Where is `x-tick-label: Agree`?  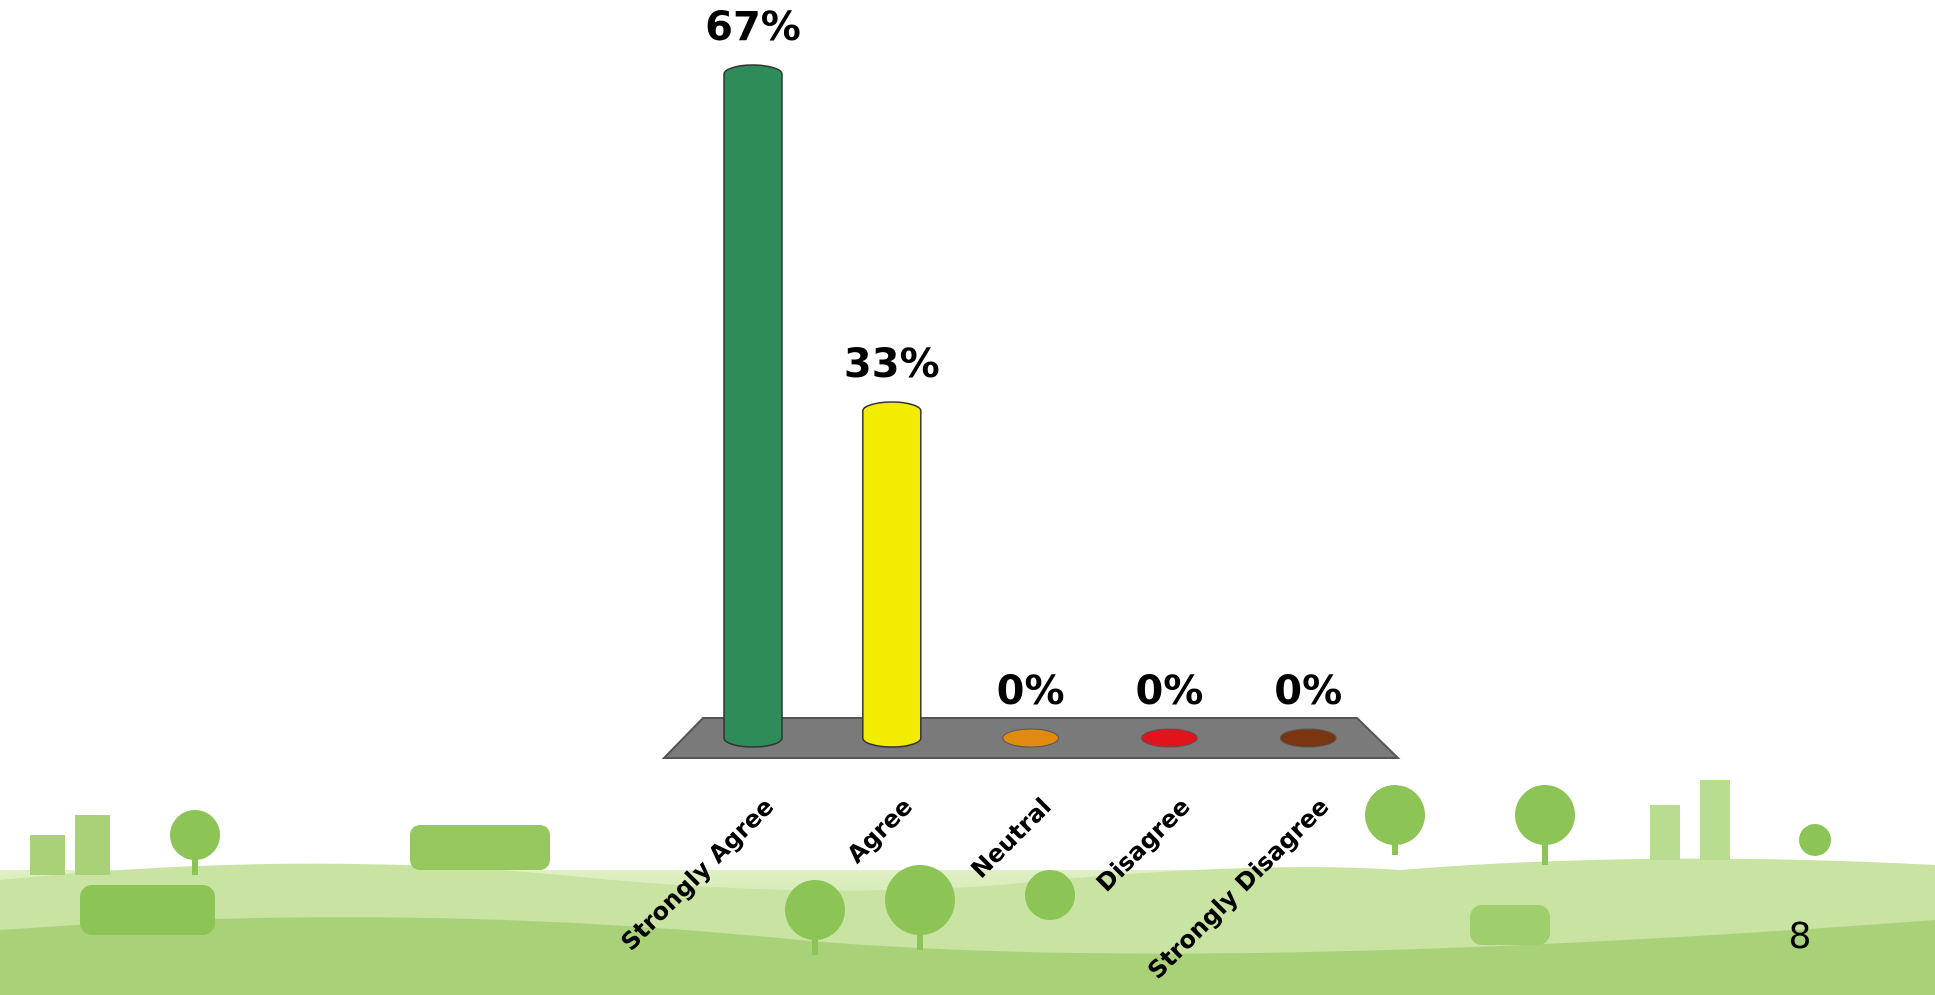 x-tick-label: Agree is located at coordinates (880, 830).